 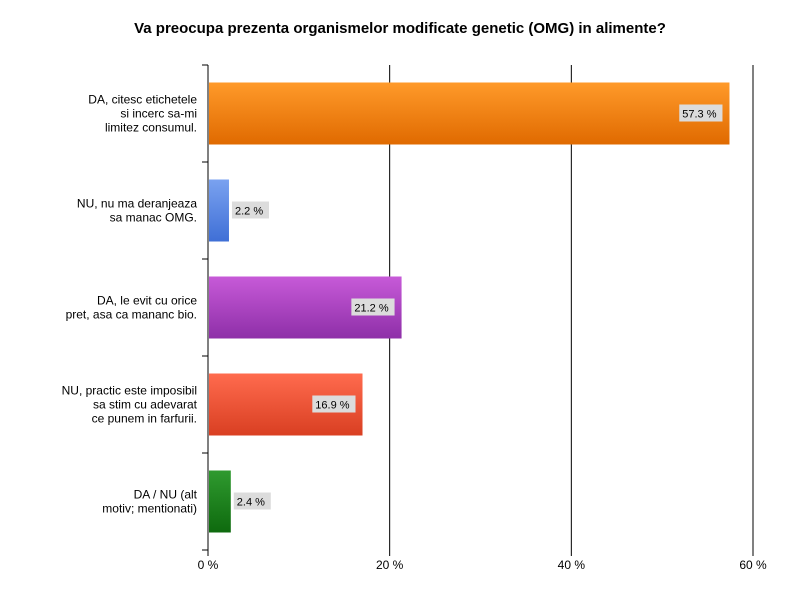 What do you see at coordinates (753, 565) in the screenshot?
I see `x-tick-label: 60 %` at bounding box center [753, 565].